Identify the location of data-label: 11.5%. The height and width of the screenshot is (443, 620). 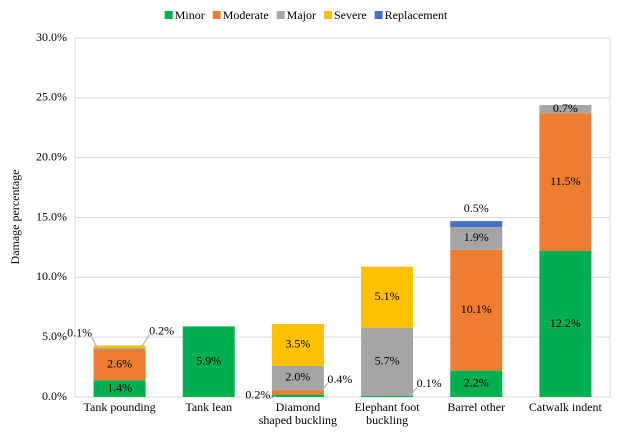
(565, 181).